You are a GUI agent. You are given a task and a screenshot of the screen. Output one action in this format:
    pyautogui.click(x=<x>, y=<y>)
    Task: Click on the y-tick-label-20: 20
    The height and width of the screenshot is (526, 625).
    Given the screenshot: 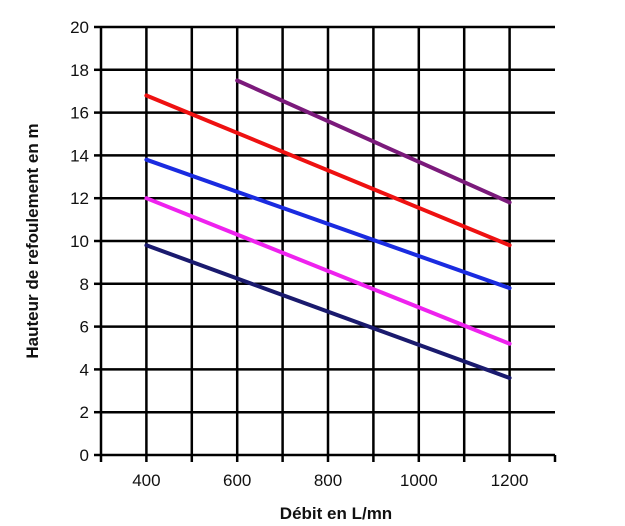 What is the action you would take?
    pyautogui.click(x=79, y=27)
    